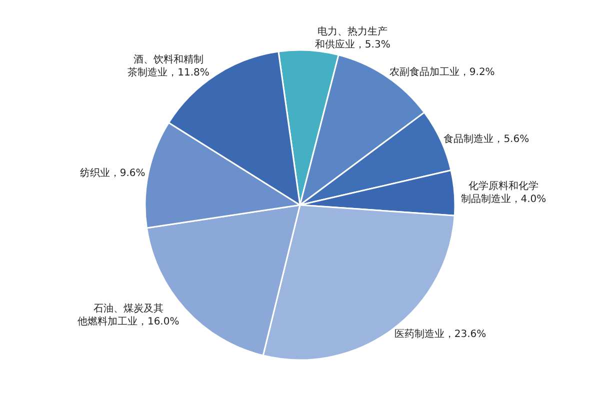 The height and width of the screenshot is (400, 600). I want to click on slice-label: 农副食品加工业，9.2%, so click(442, 72).